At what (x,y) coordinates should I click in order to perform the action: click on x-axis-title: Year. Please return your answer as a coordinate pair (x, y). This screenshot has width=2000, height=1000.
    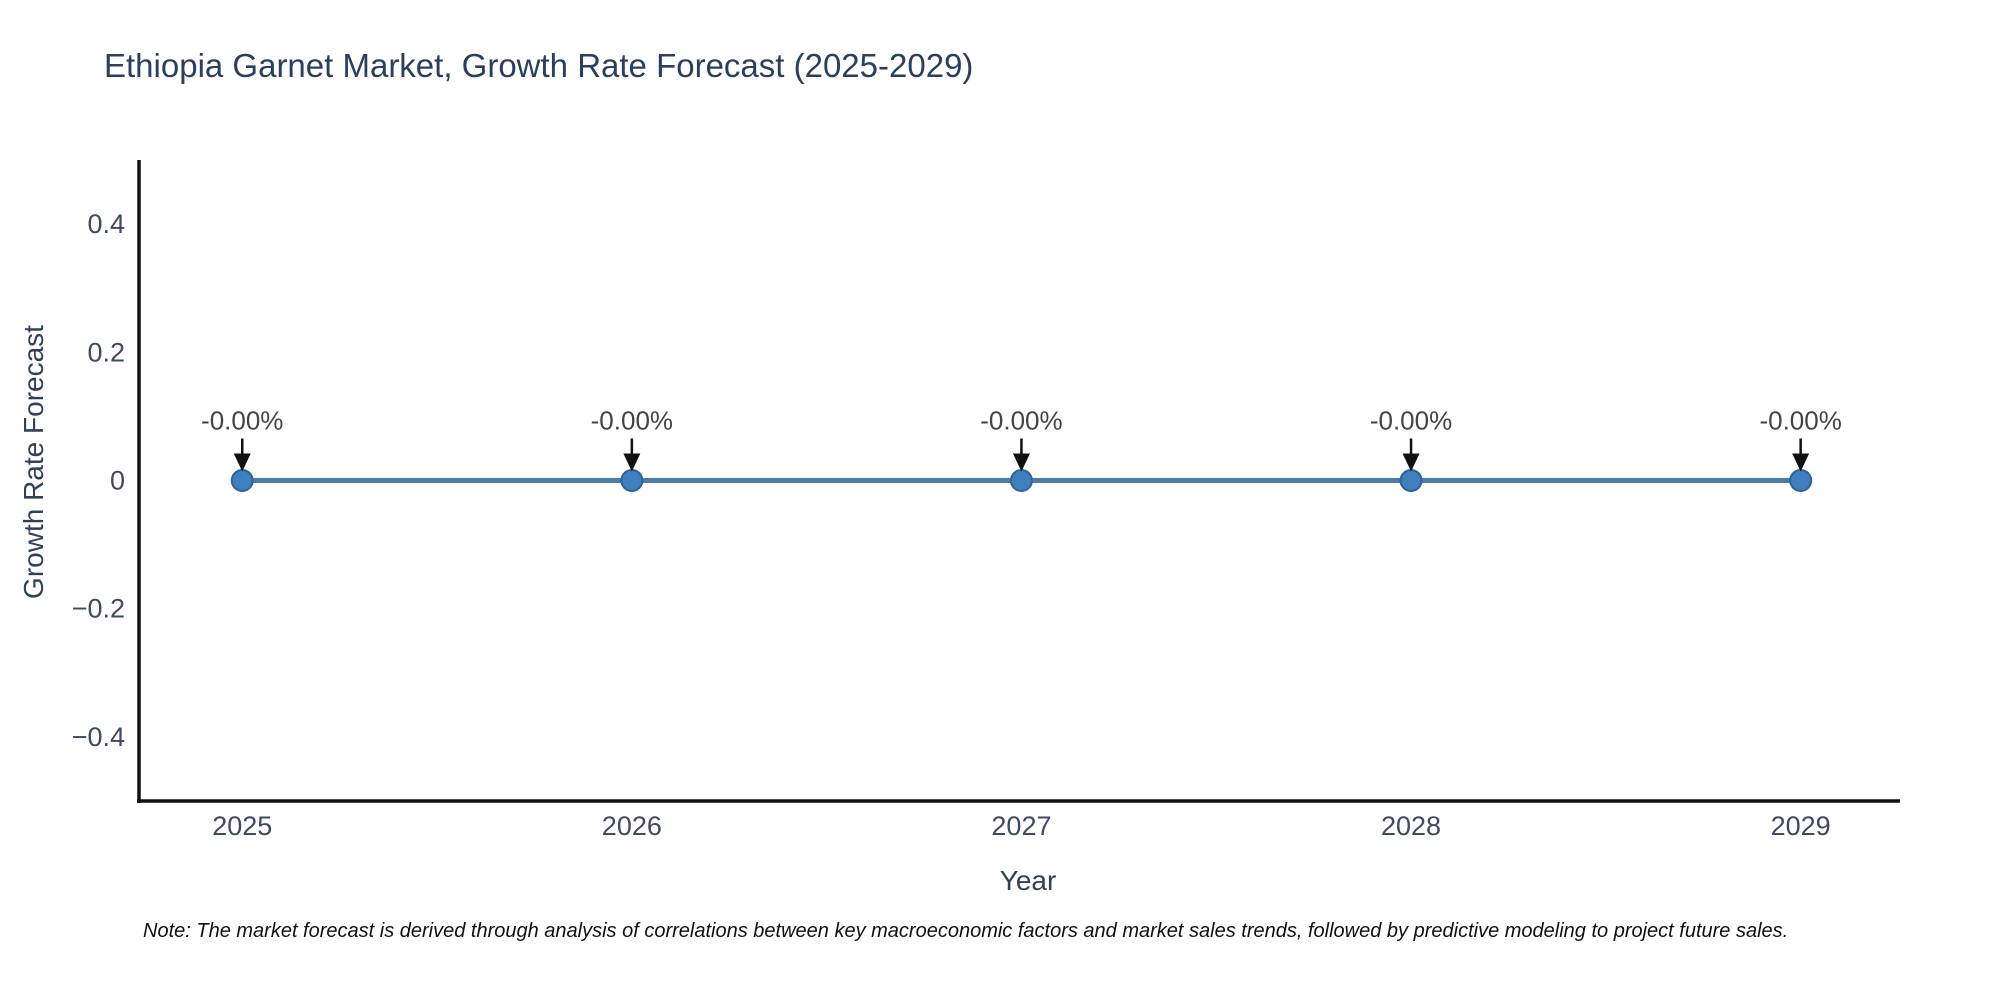
    Looking at the image, I should click on (1028, 880).